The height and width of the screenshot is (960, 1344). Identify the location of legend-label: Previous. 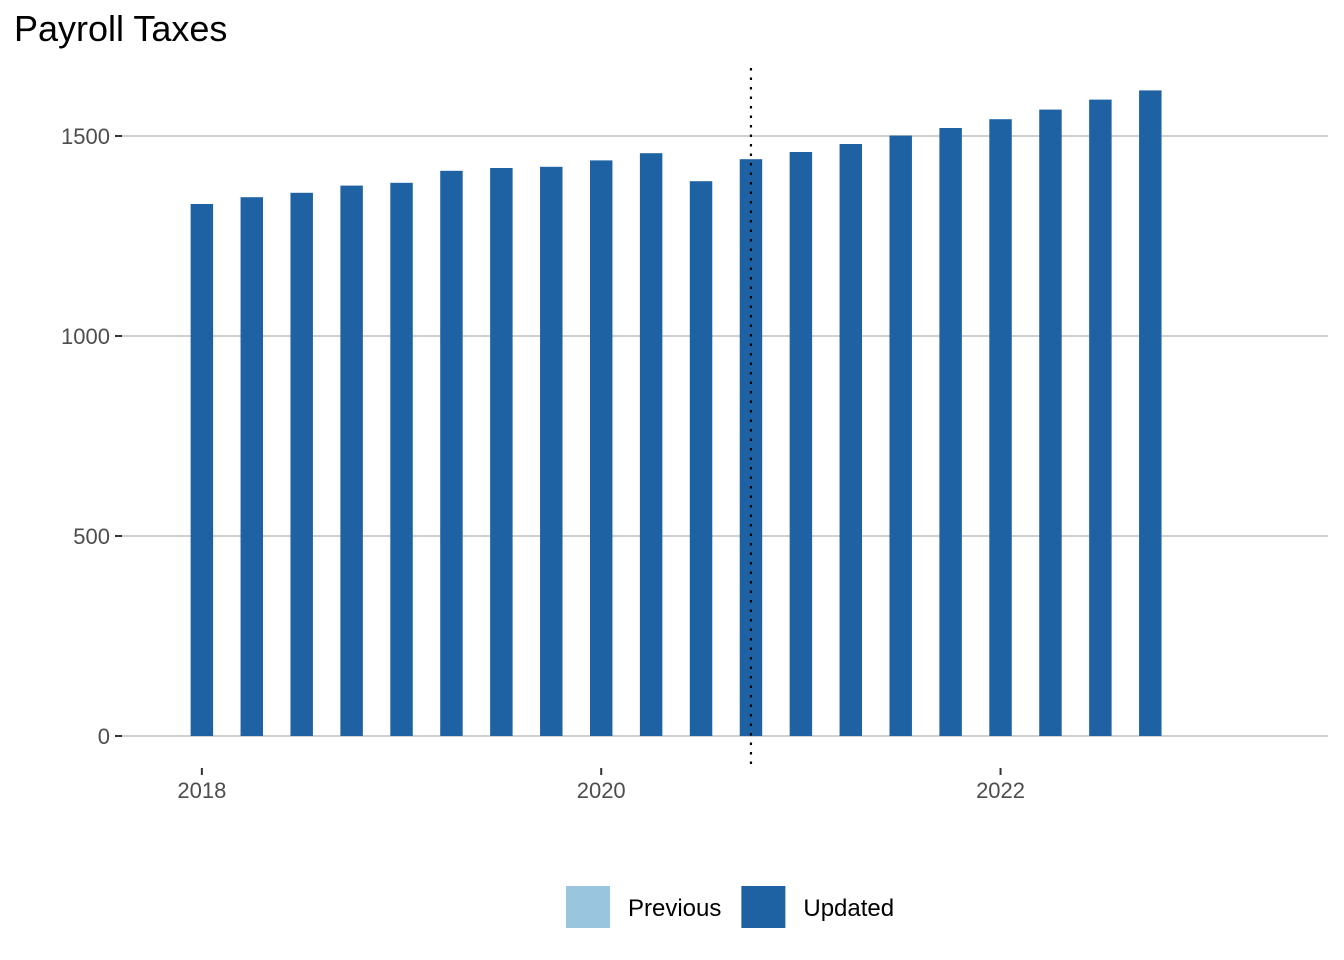
(674, 908).